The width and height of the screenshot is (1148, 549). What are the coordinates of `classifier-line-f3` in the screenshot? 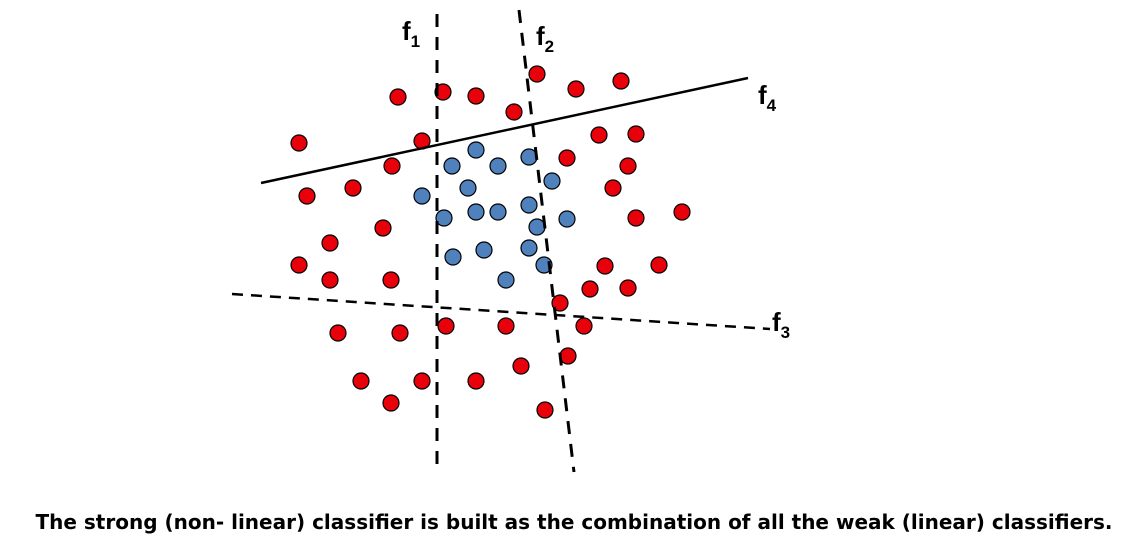 It's located at (501, 311).